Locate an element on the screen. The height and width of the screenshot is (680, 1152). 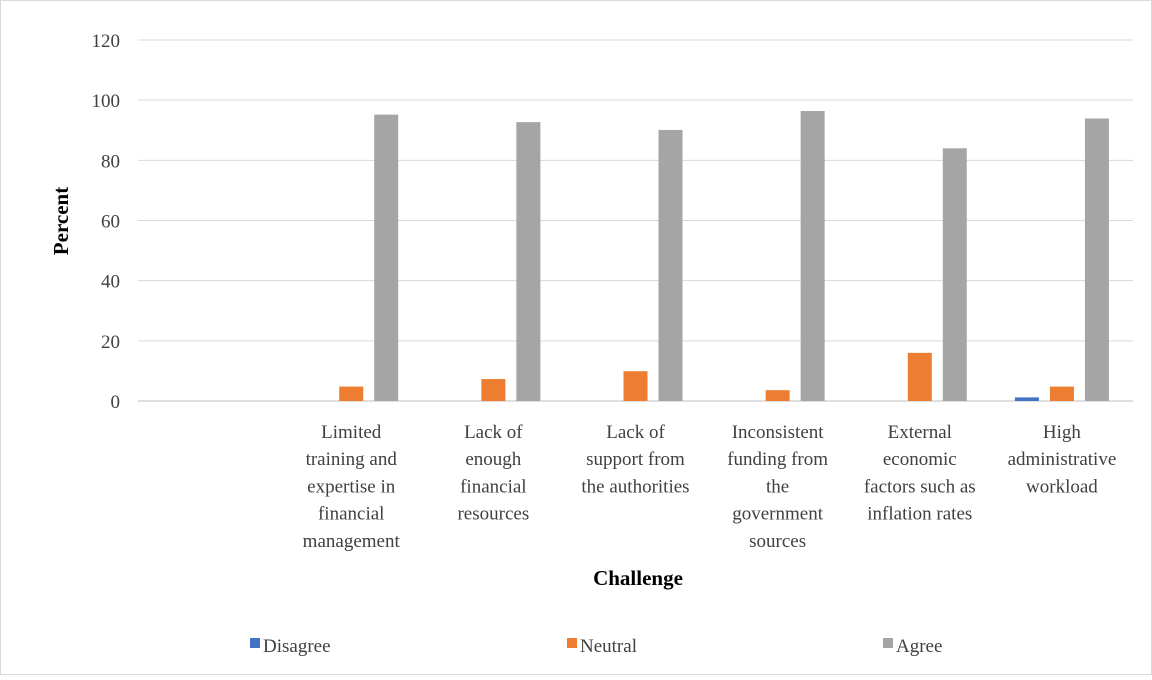
legend-label-neutral: Neutral is located at coordinates (608, 646).